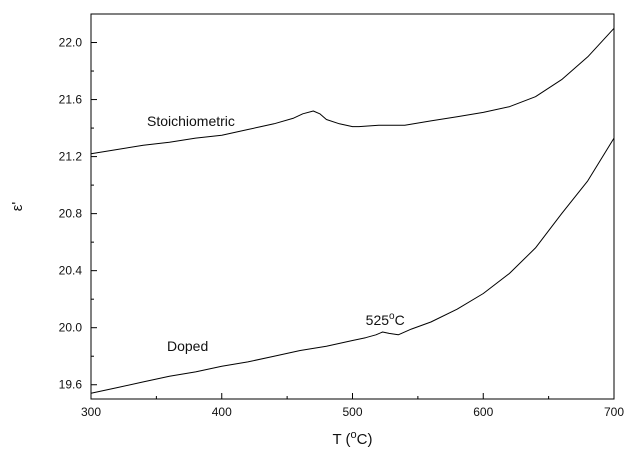 Image resolution: width=628 pixels, height=452 pixels. I want to click on x-axis-label-end: C), so click(365, 439).